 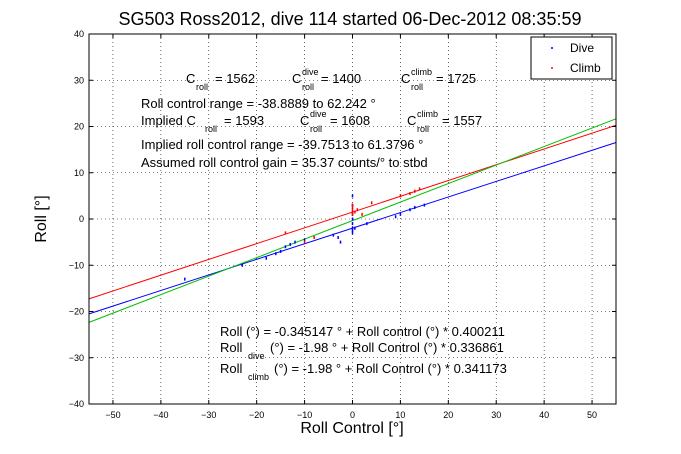 I want to click on y-tick-label: 0, so click(x=81, y=219).